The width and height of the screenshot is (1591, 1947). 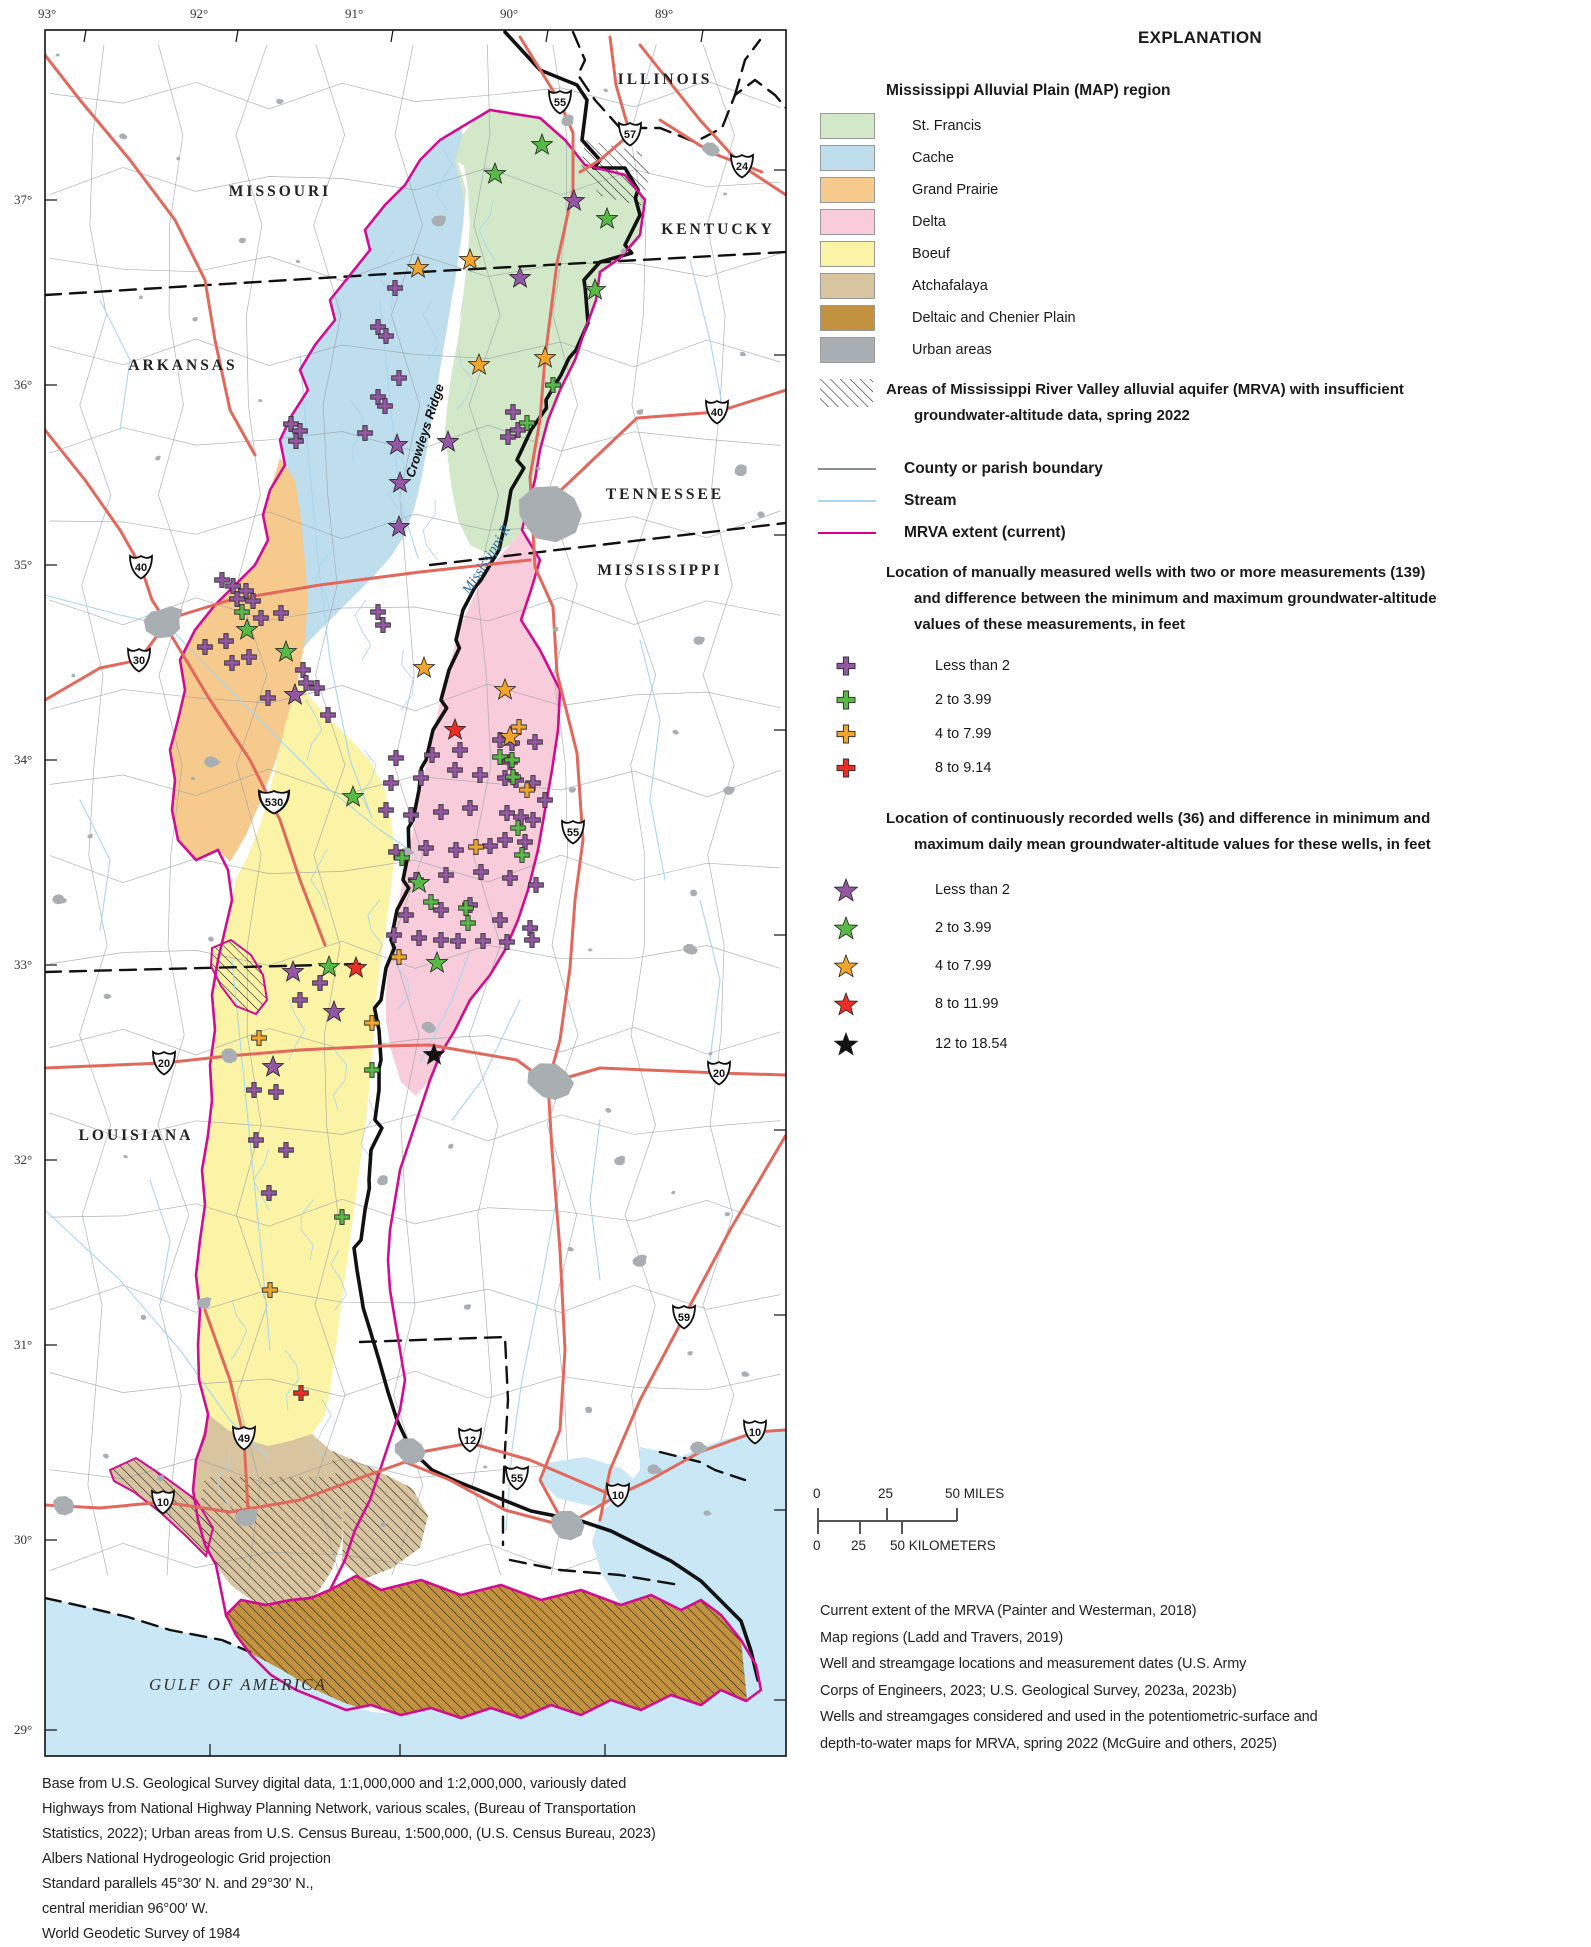 What do you see at coordinates (141, 568) in the screenshot?
I see `svg-text: 40` at bounding box center [141, 568].